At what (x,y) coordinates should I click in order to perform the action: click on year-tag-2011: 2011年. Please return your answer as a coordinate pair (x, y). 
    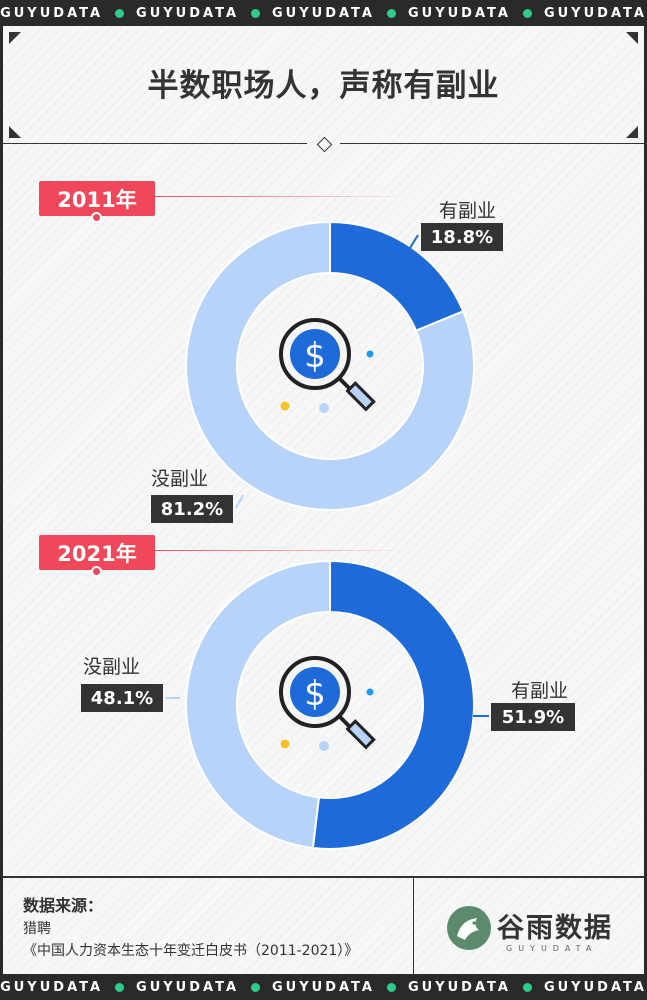
    Looking at the image, I should click on (97, 198).